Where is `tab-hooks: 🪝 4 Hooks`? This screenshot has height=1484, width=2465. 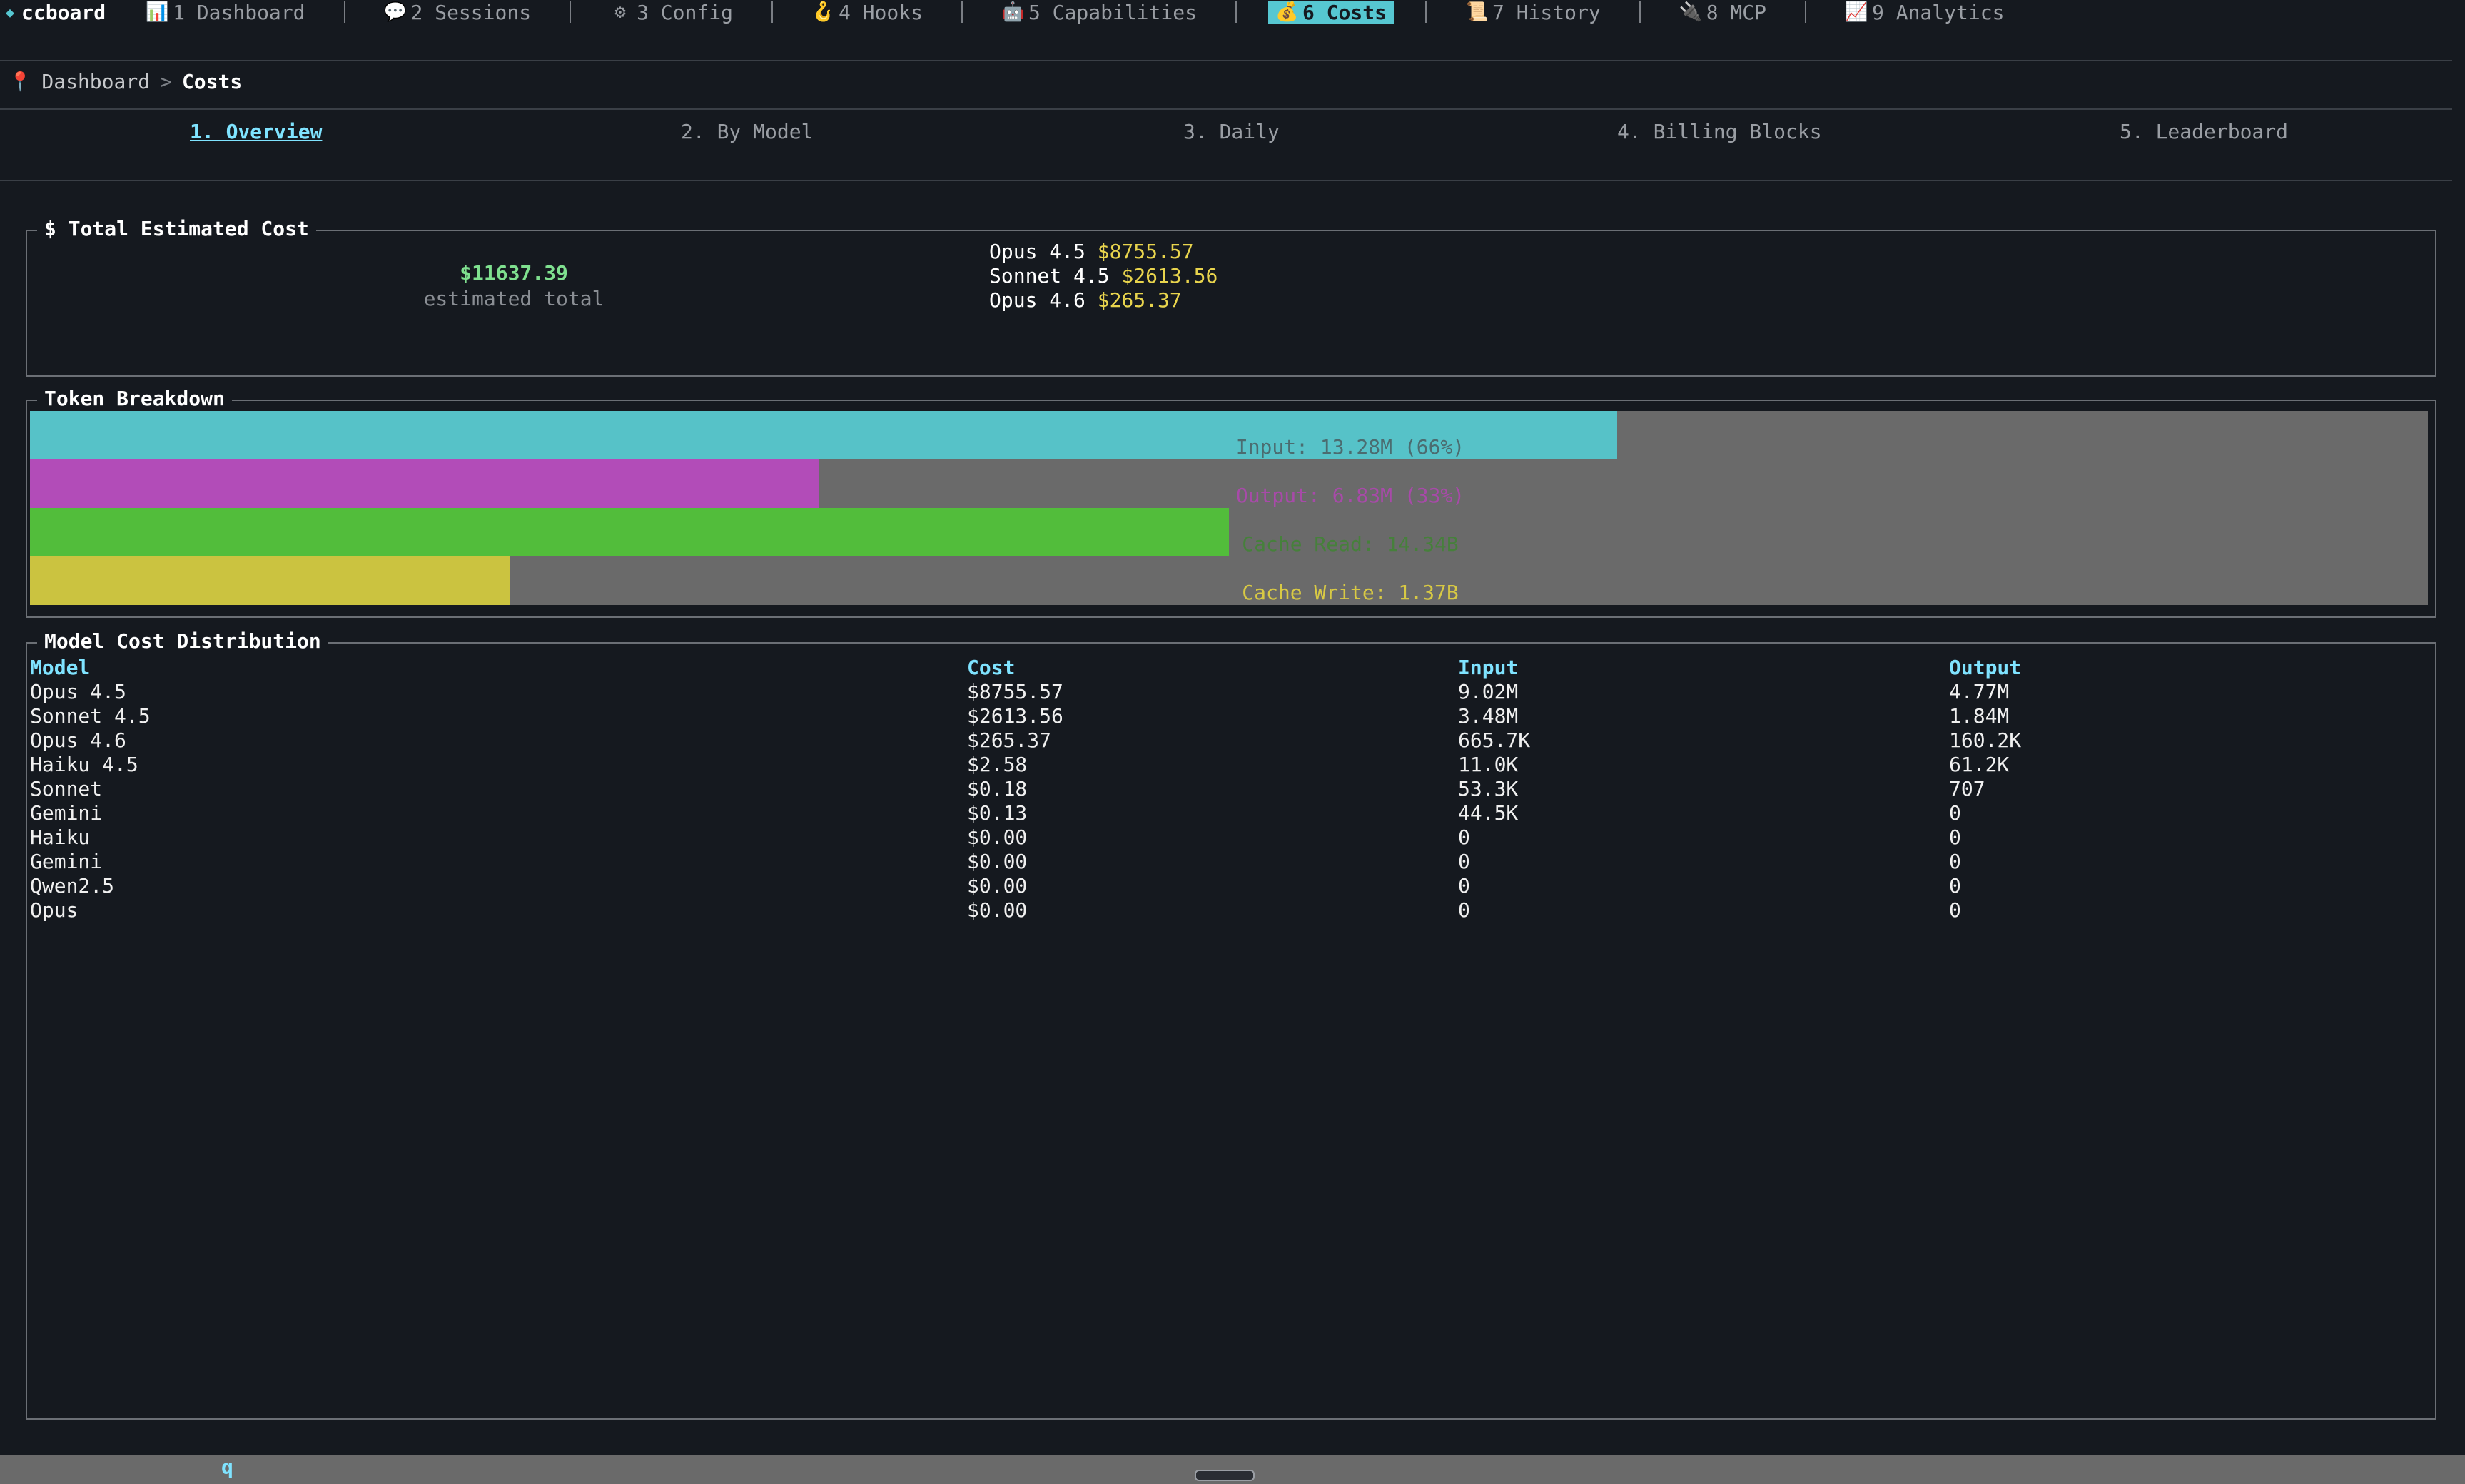
tab-hooks: 🪝 4 Hooks is located at coordinates (867, 12).